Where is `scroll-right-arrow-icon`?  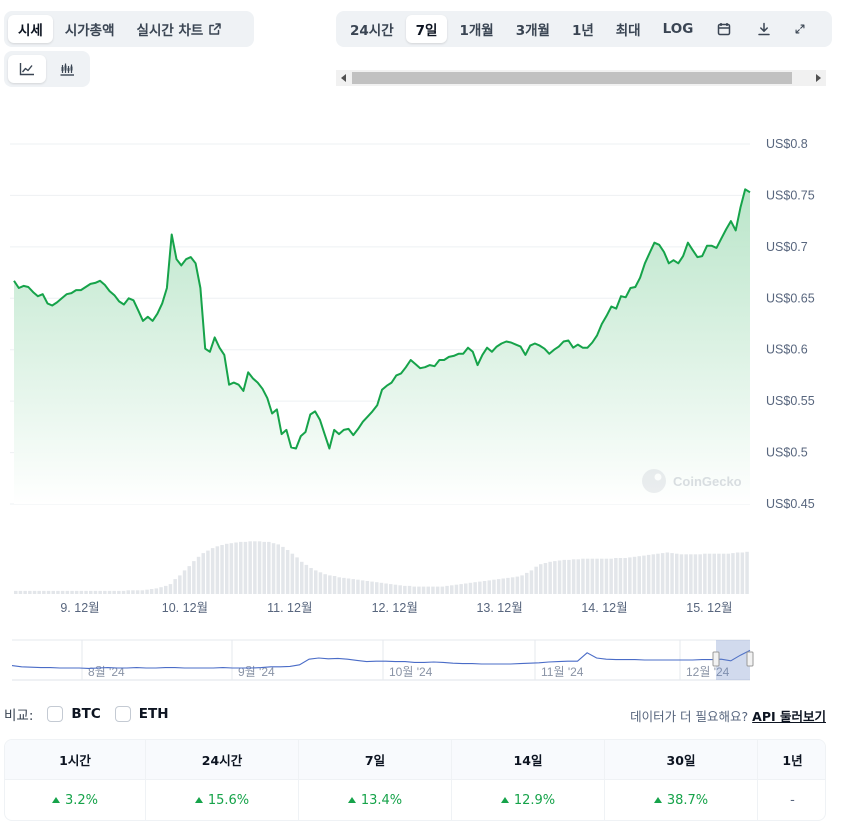 scroll-right-arrow-icon is located at coordinates (818, 78).